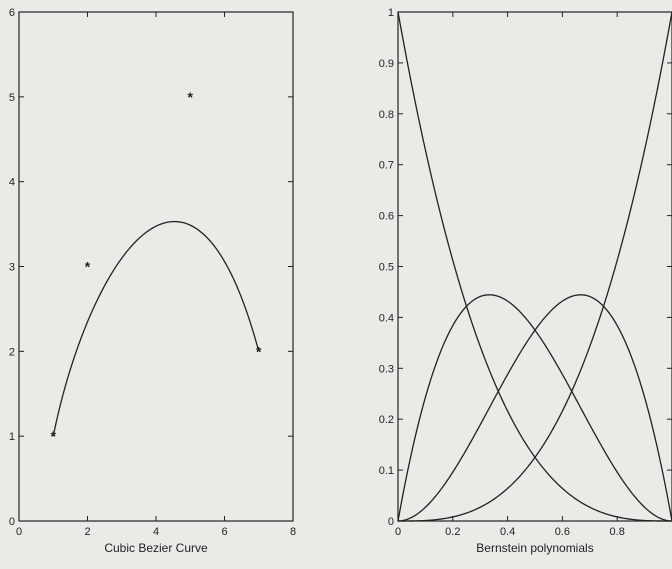 The height and width of the screenshot is (569, 672). What do you see at coordinates (12, 13) in the screenshot?
I see `y-tick-label: 6` at bounding box center [12, 13].